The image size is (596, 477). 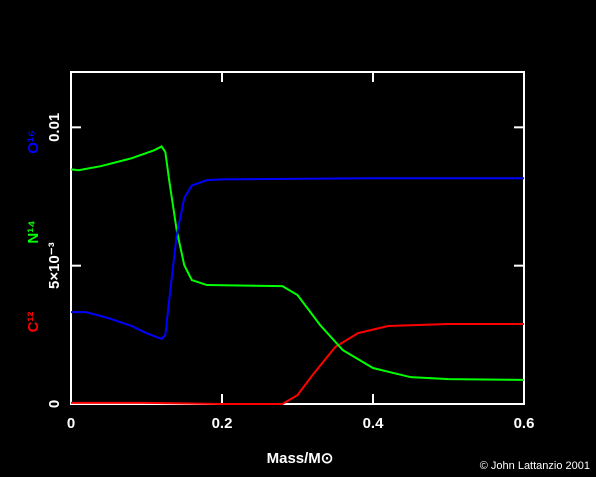 I want to click on legend-label: N¹⁴, so click(x=33, y=231).